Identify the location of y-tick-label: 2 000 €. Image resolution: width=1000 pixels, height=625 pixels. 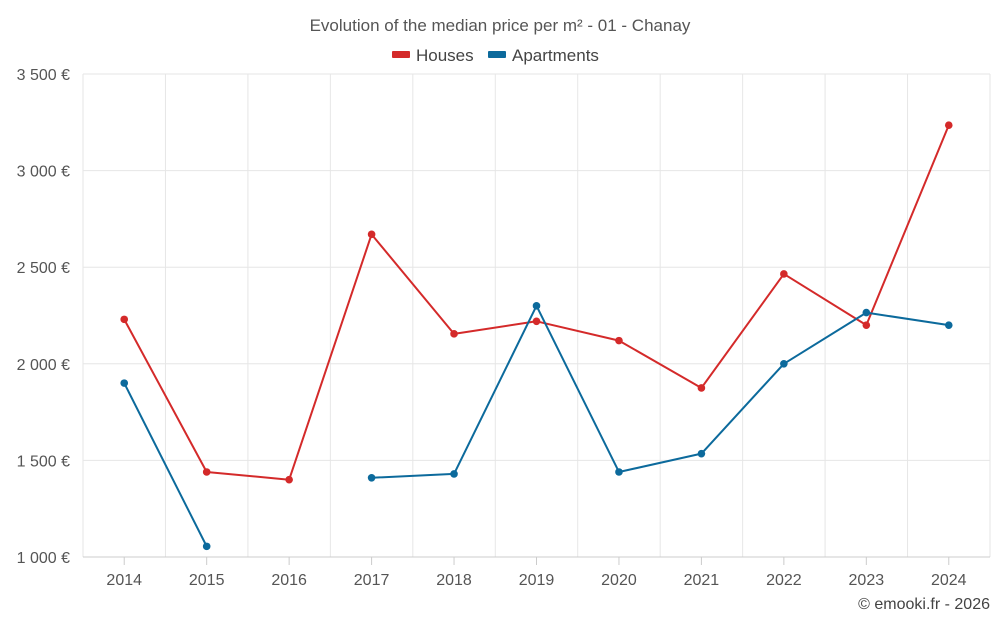
(43, 365).